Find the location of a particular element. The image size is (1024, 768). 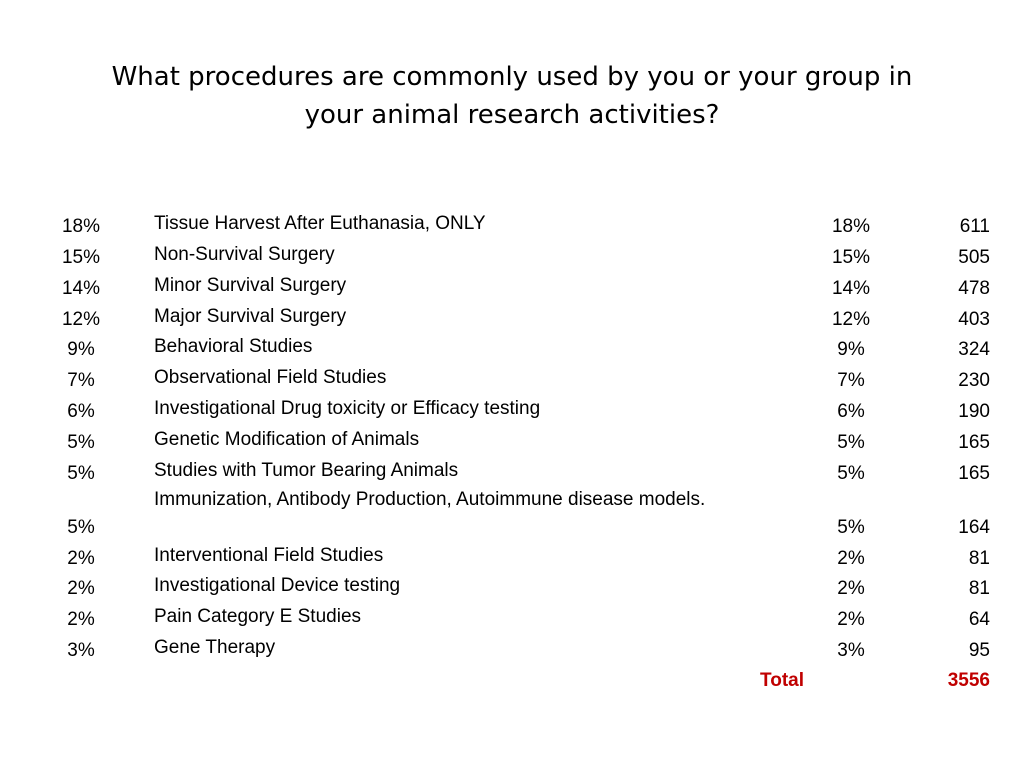

row-percent-right: 12% is located at coordinates (851, 319).